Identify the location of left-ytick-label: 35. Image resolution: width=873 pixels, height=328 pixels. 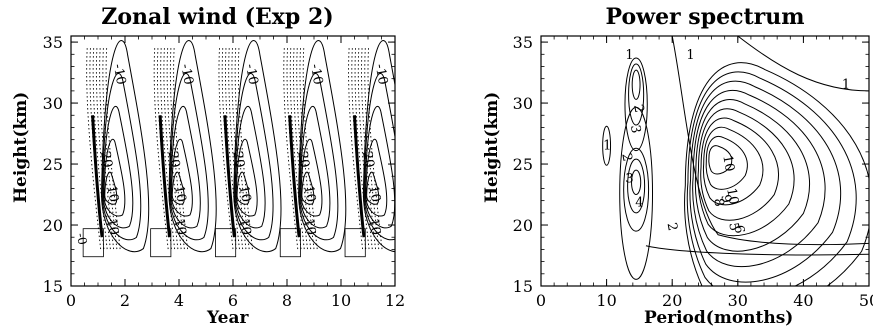
(53, 42).